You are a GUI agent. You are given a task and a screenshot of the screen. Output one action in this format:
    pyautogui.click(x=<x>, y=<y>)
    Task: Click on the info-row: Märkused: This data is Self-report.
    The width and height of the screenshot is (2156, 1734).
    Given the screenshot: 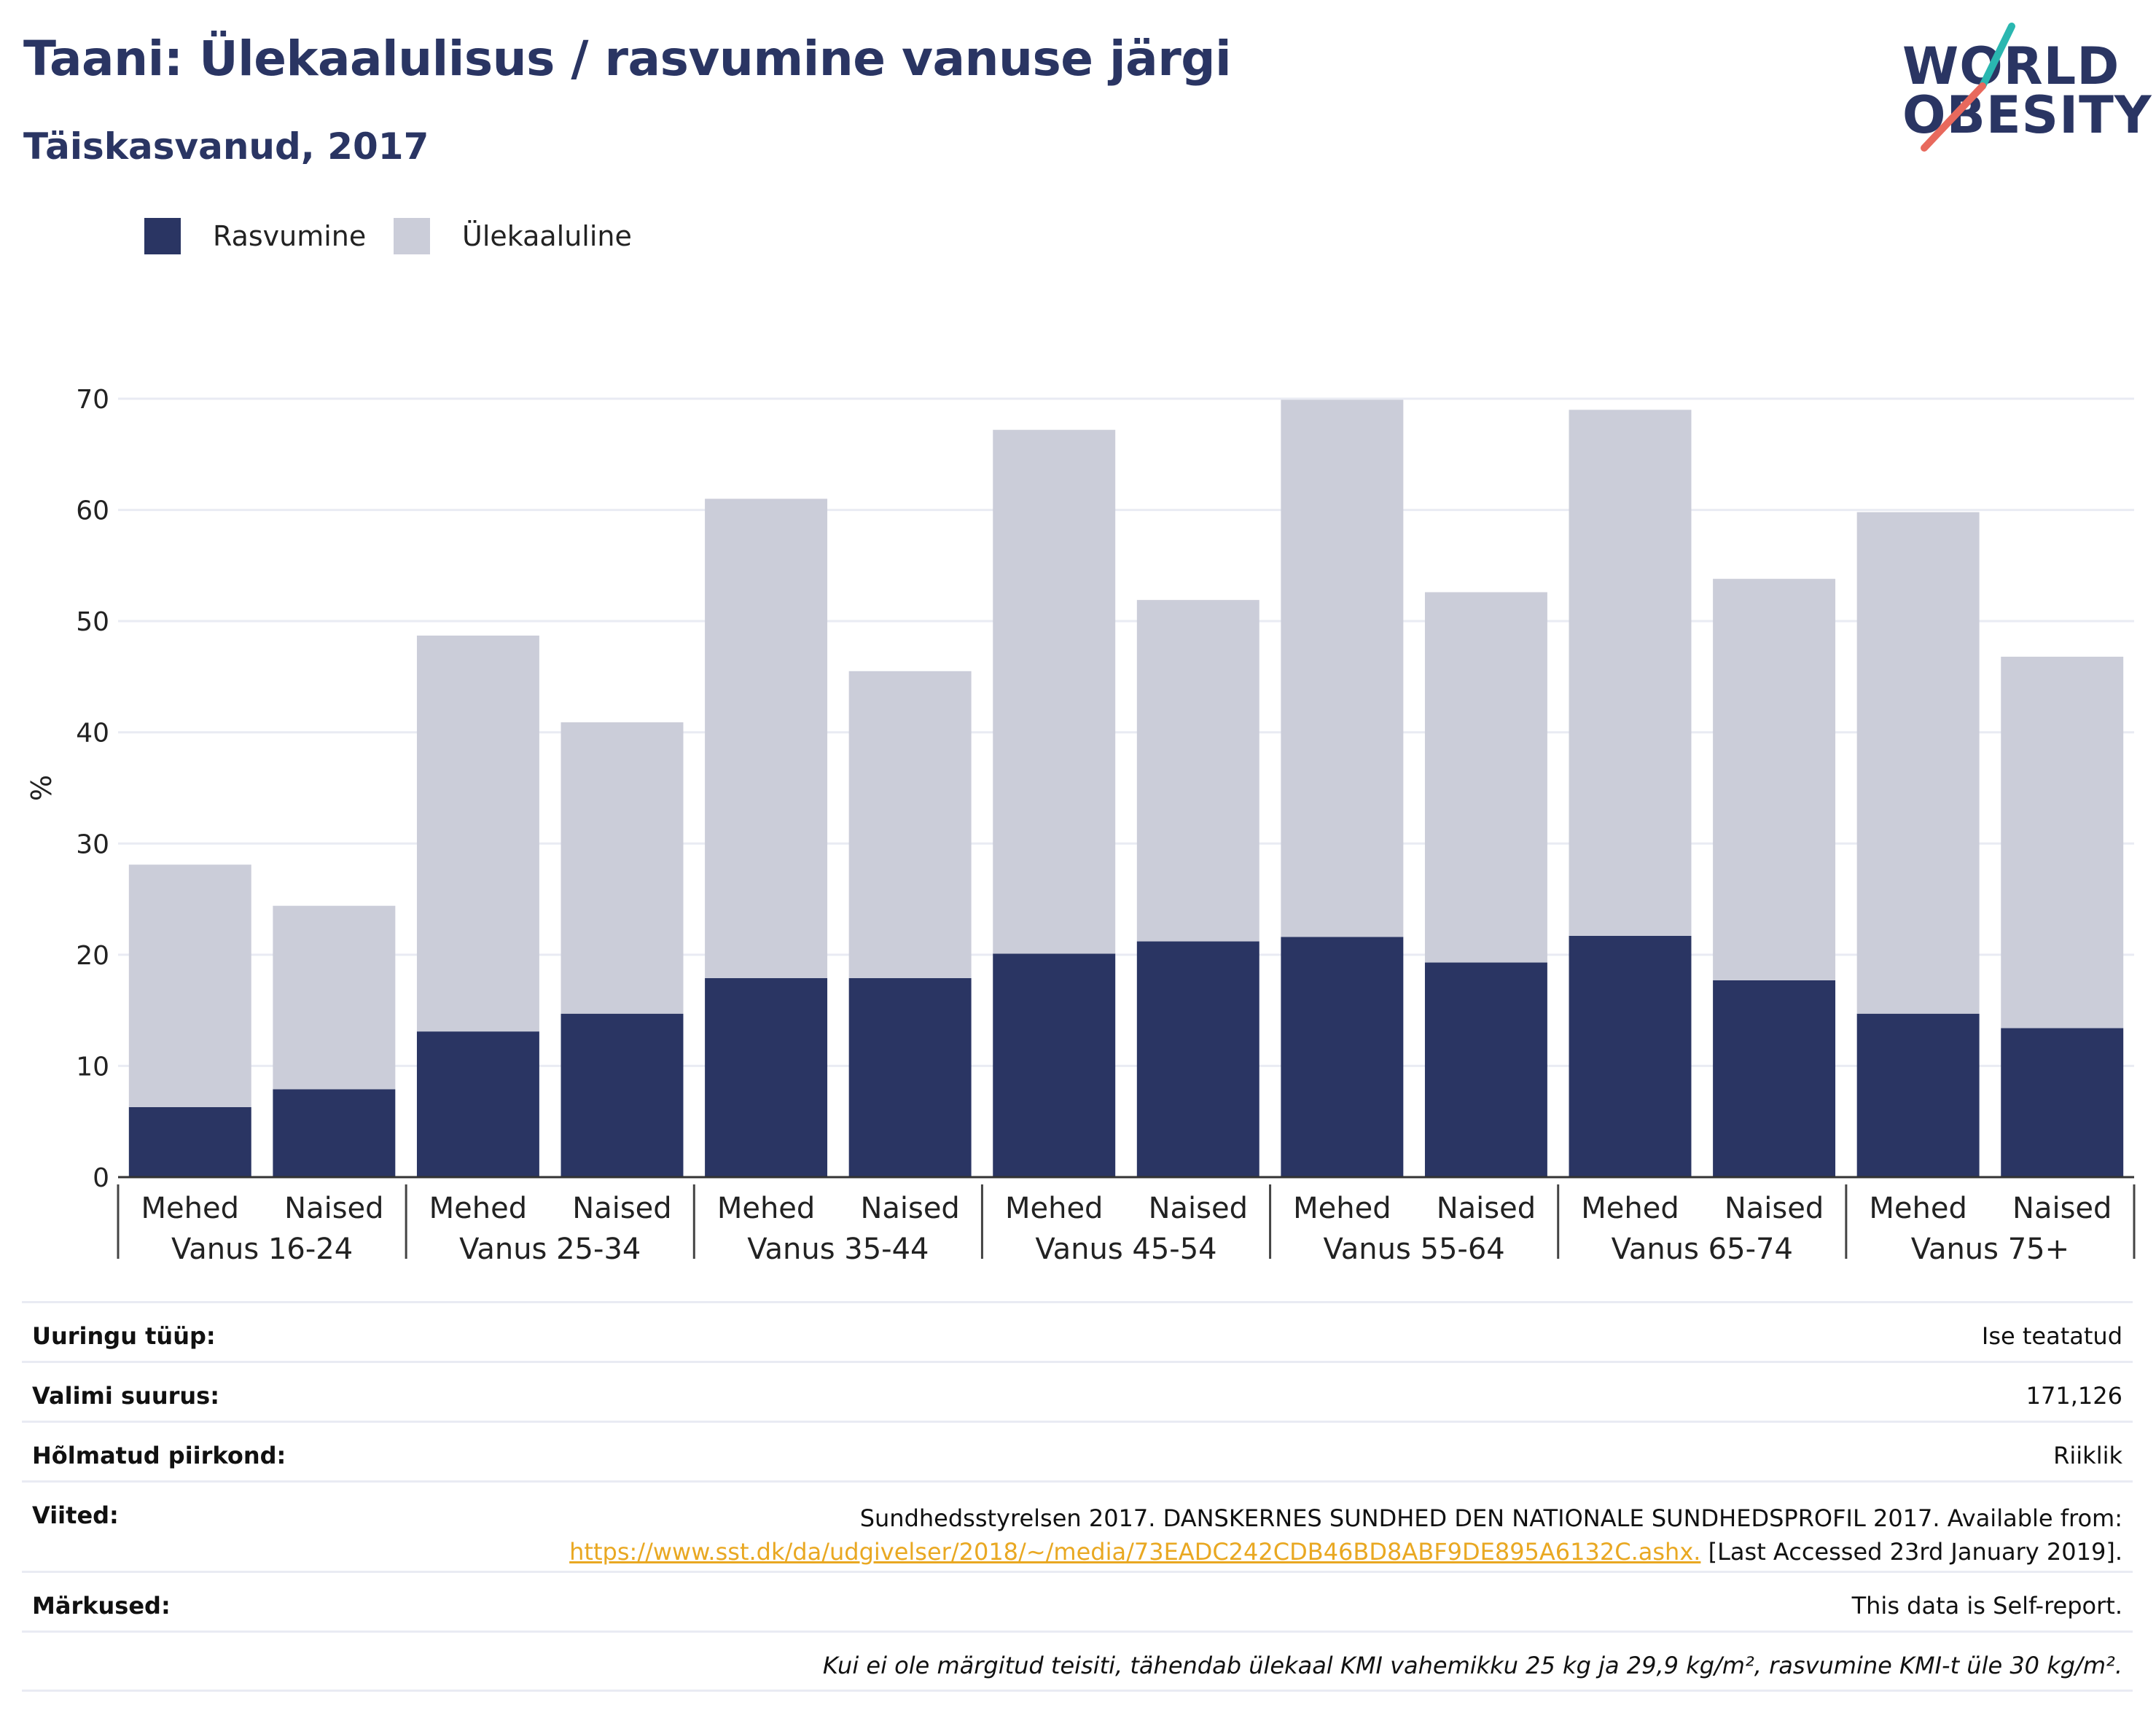 What is the action you would take?
    pyautogui.click(x=1077, y=1600)
    